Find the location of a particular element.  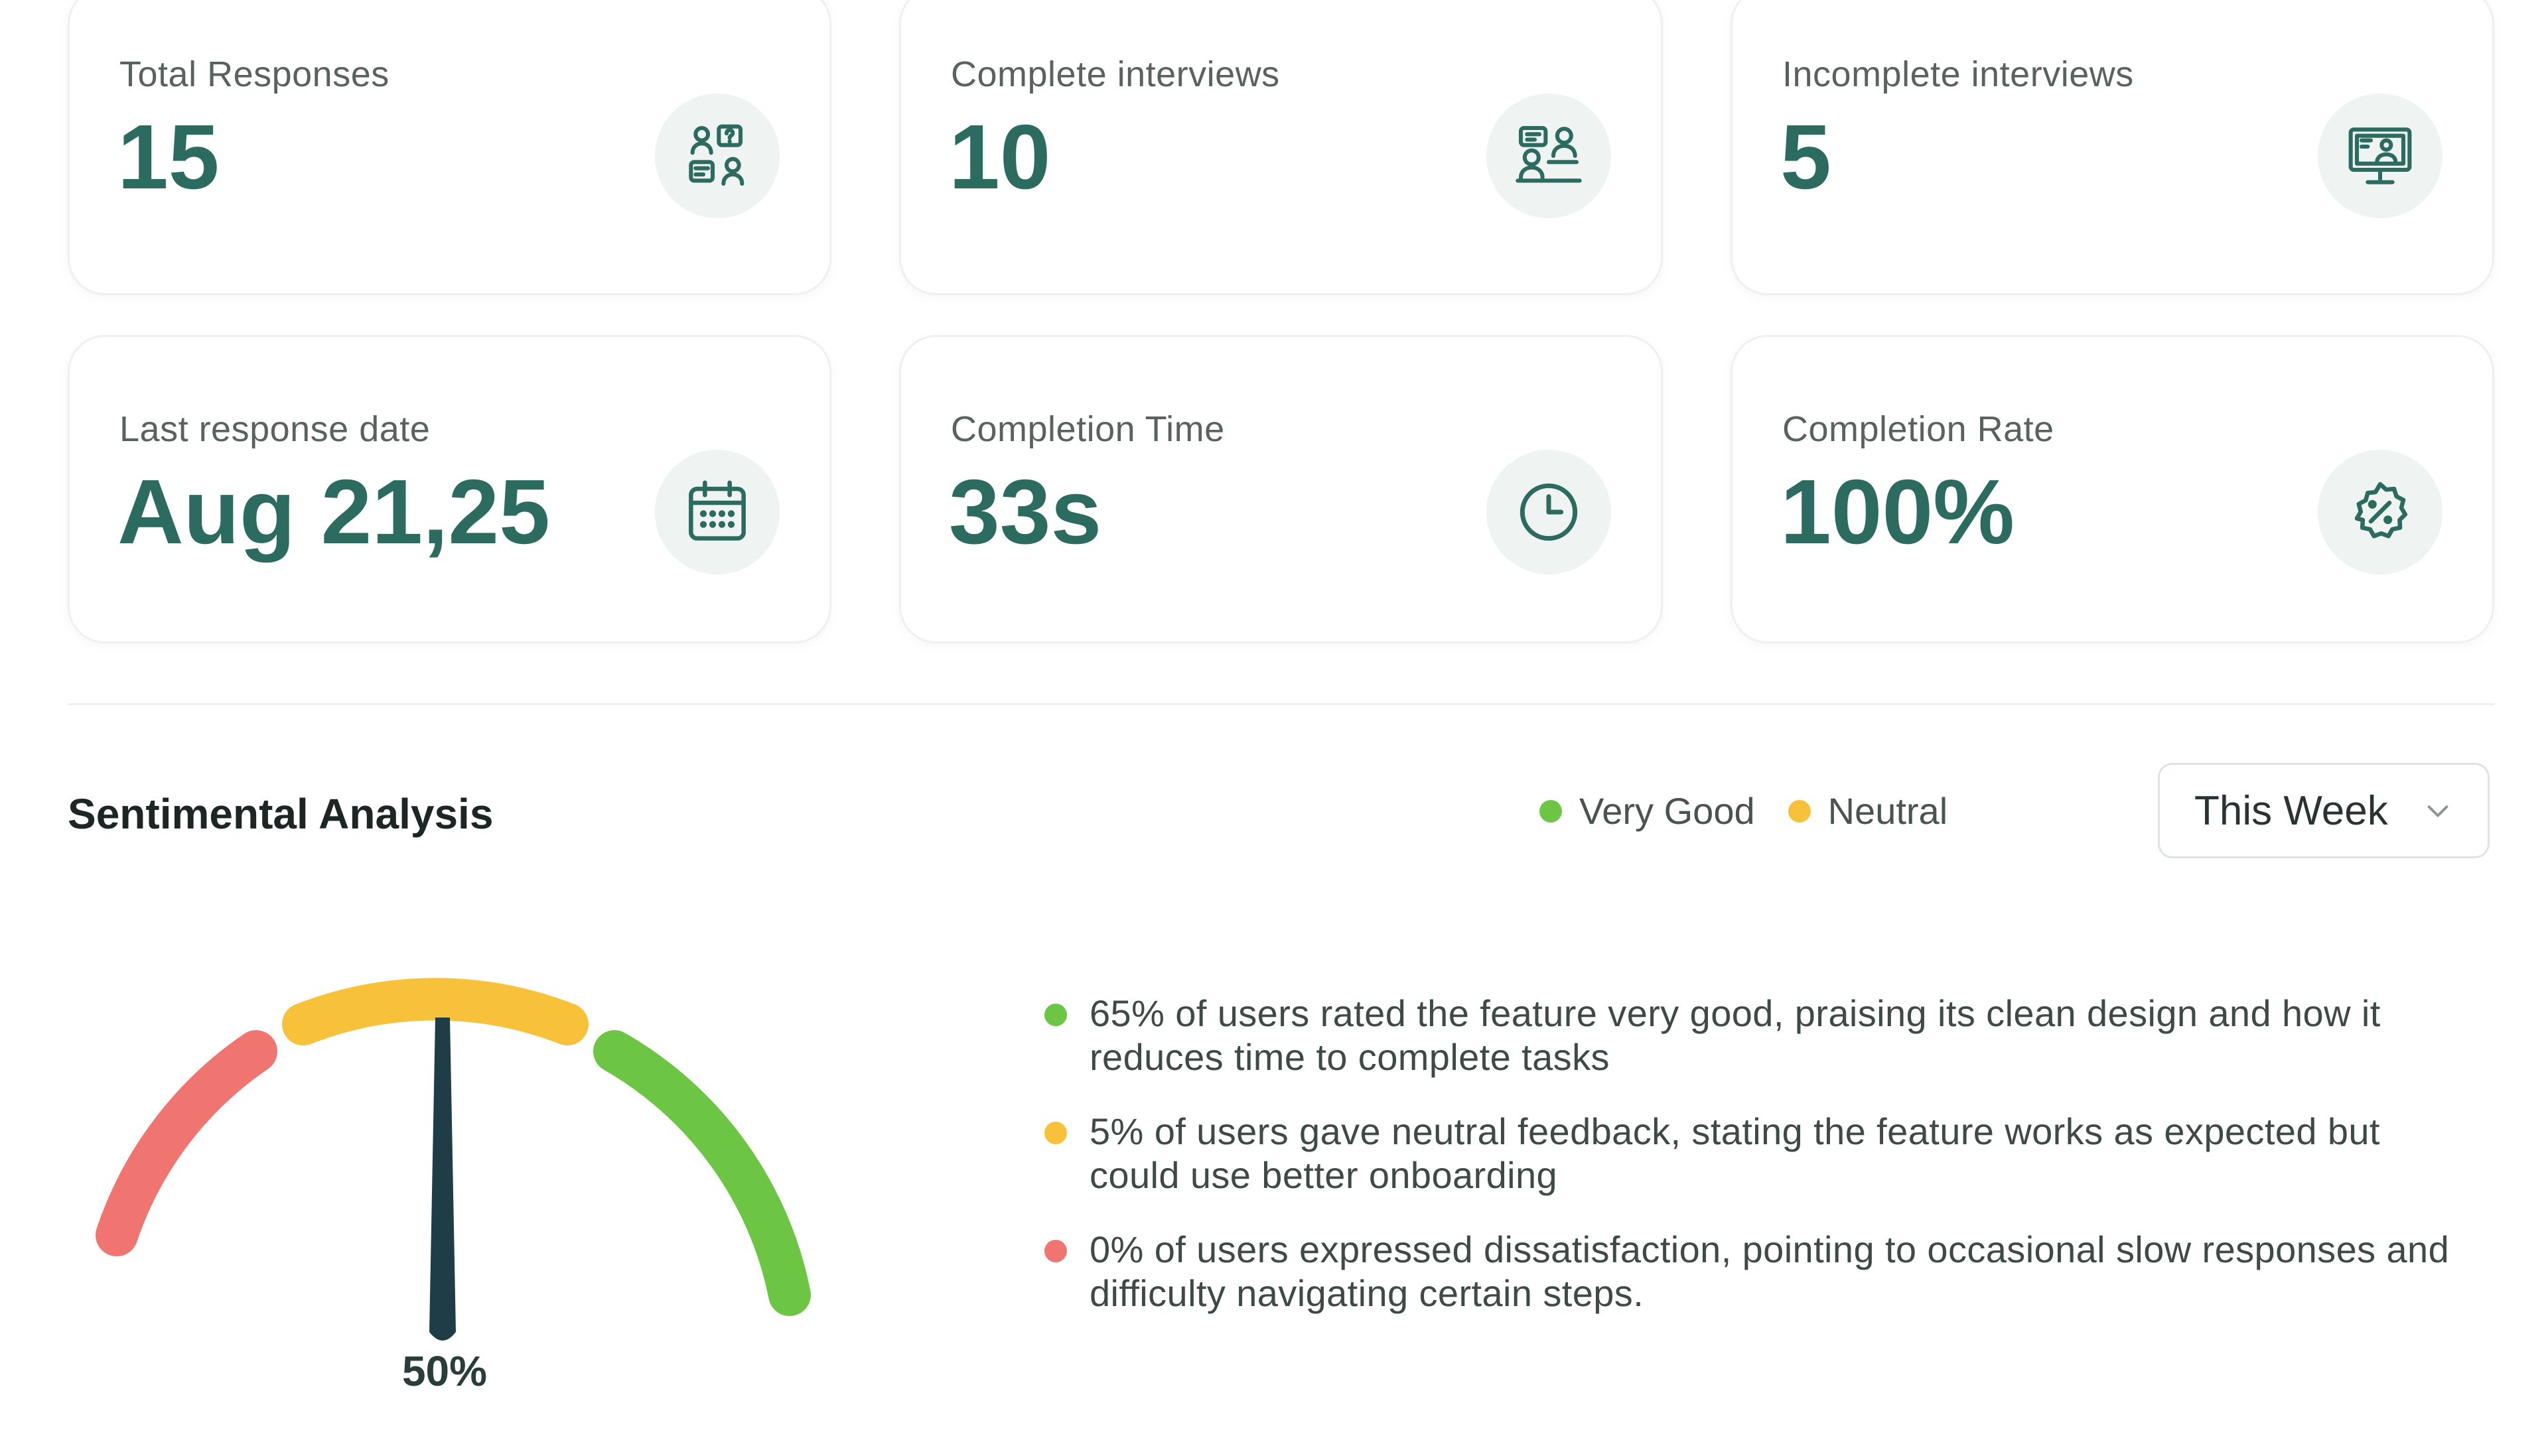

stat-card-last-response-date: Last response date Aug 21,25 is located at coordinates (450, 489).